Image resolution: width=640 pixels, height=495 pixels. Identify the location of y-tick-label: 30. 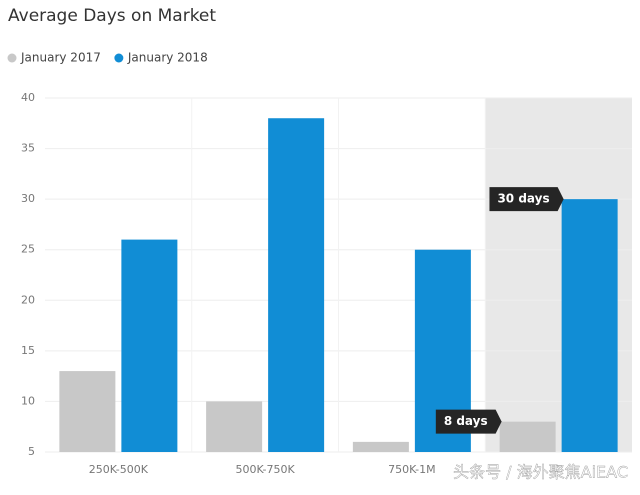
(28, 198).